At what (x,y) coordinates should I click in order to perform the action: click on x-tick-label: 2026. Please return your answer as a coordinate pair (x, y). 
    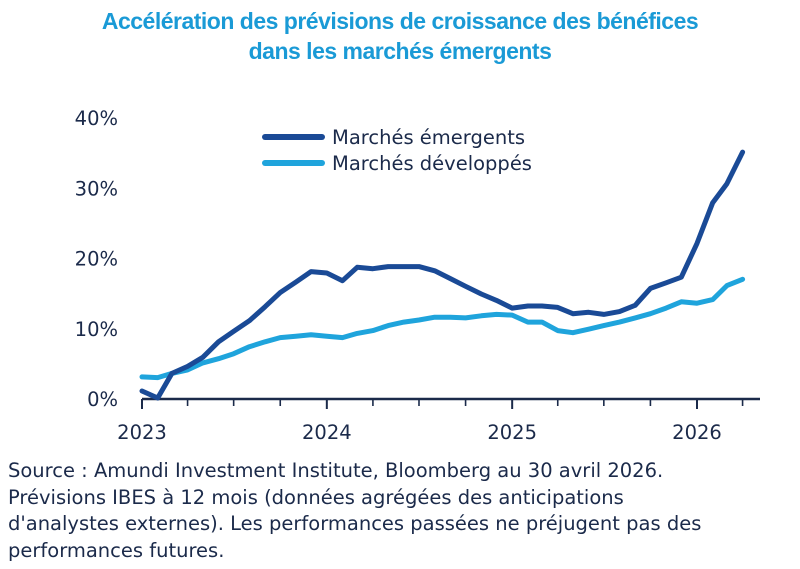
    Looking at the image, I should click on (697, 432).